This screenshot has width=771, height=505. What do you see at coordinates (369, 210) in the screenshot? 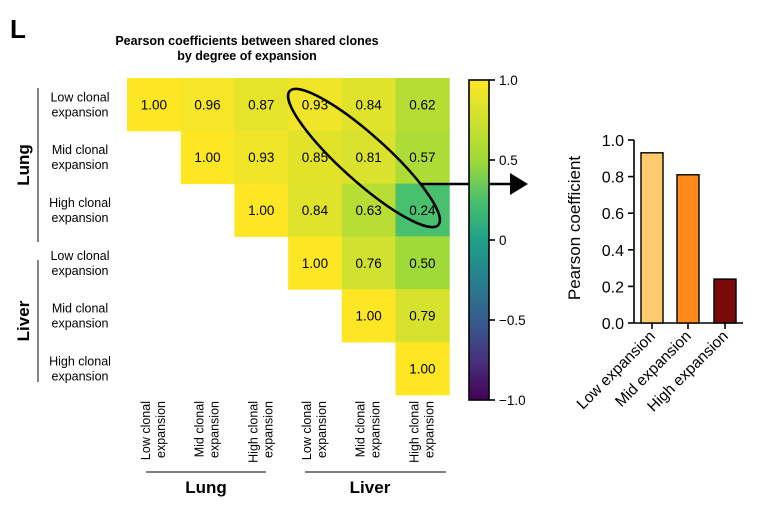
I see `heatmap-cell-value: 0.63` at bounding box center [369, 210].